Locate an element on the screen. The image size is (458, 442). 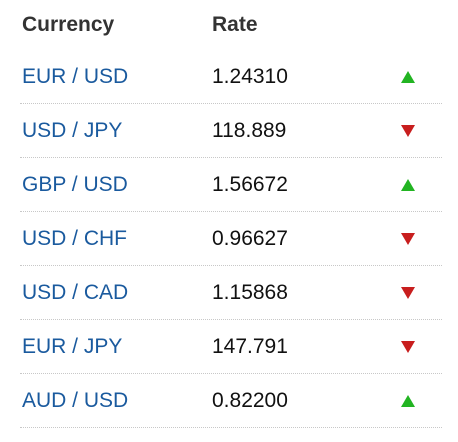
currency-pair-link: USD / JPY is located at coordinates (72, 130).